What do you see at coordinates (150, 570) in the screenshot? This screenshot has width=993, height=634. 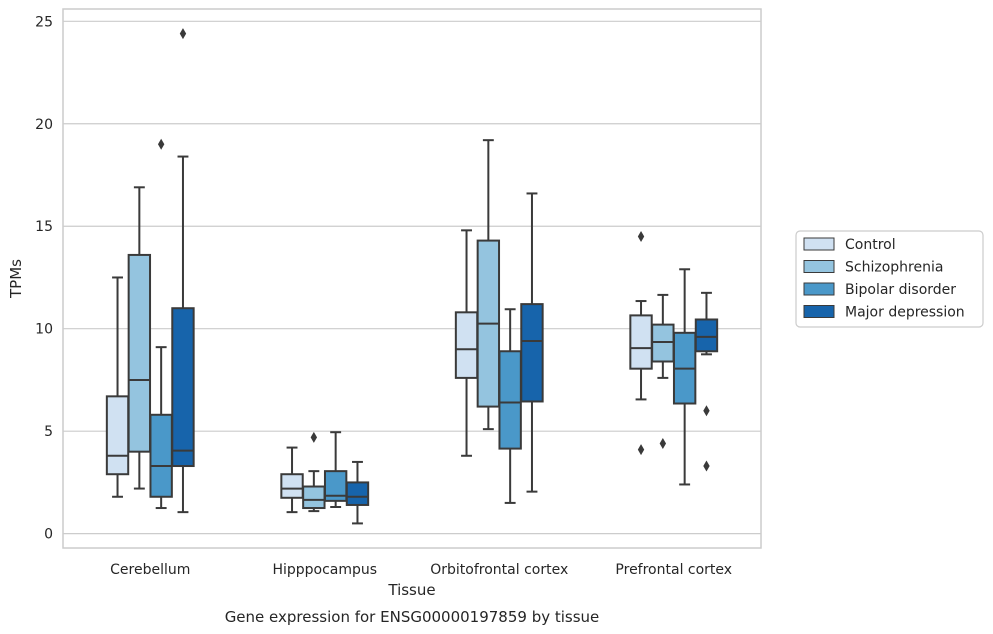 I see `x-tick-label: Cerebellum` at bounding box center [150, 570].